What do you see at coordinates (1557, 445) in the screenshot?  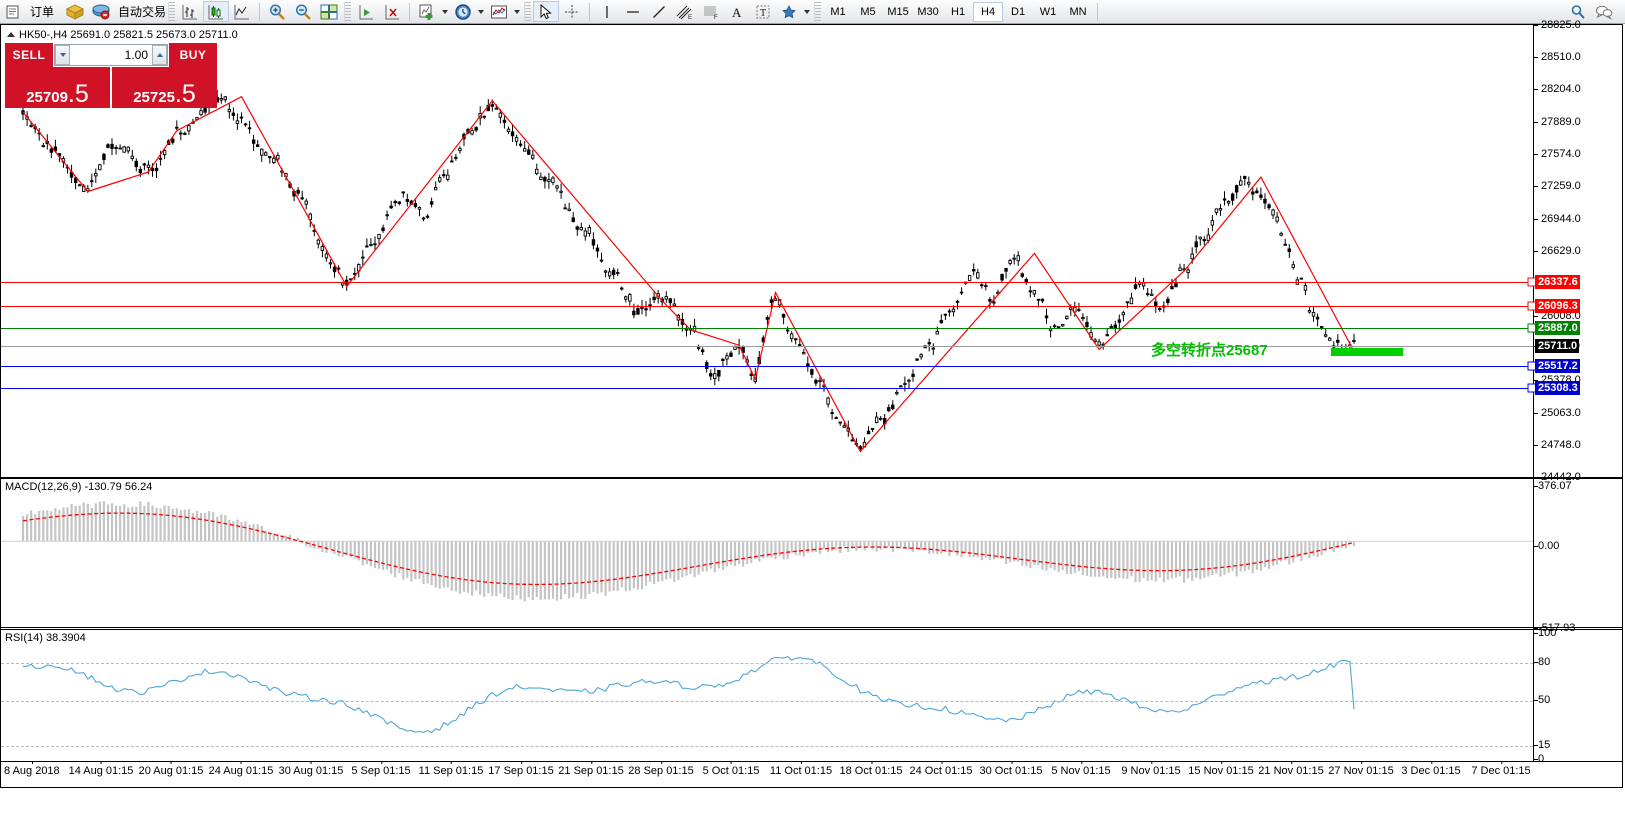 I see `price-tick: 24748.0` at bounding box center [1557, 445].